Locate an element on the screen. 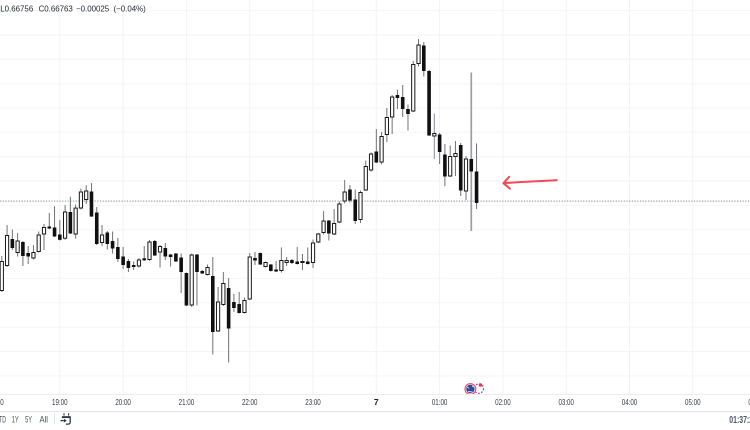 This screenshot has height=430, width=750. svg-text: 01:00 is located at coordinates (440, 402).